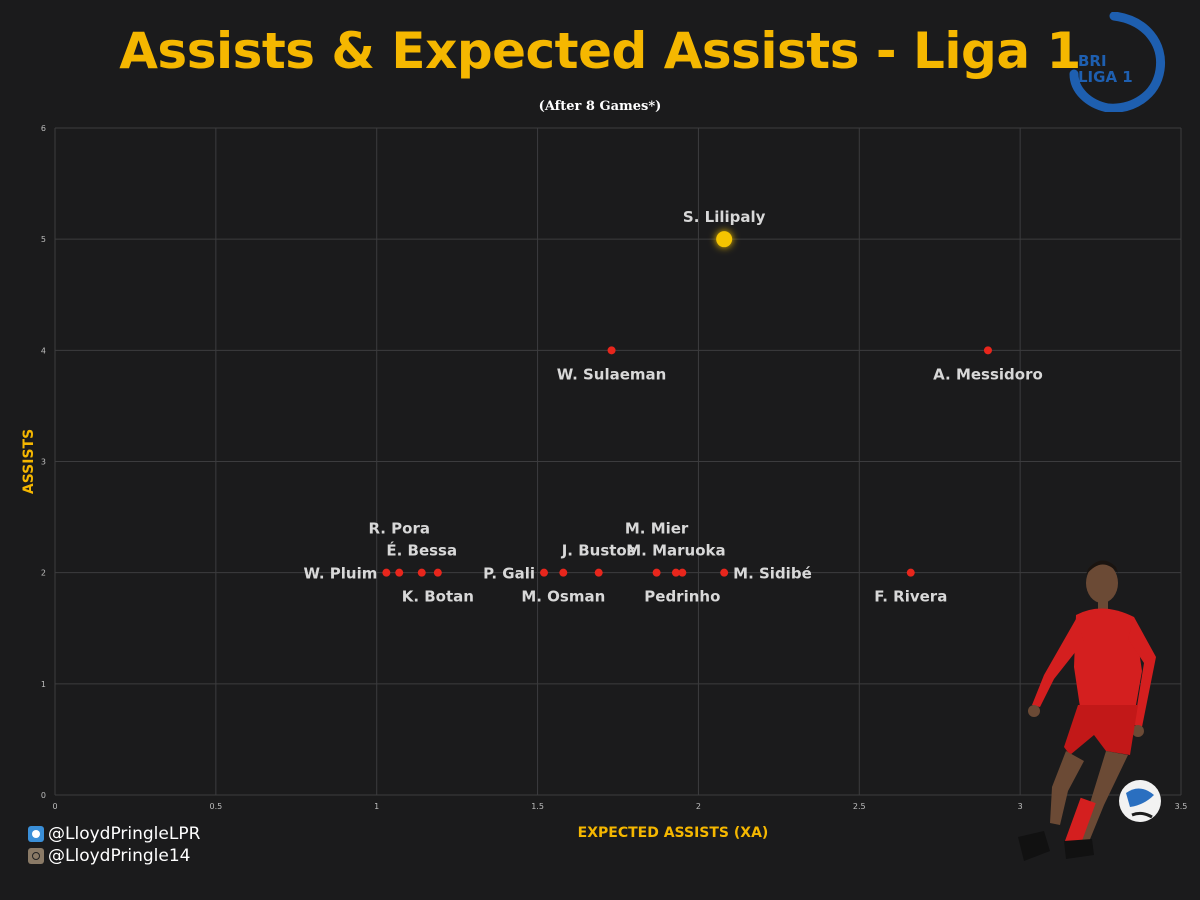 The width and height of the screenshot is (1200, 900). What do you see at coordinates (43, 350) in the screenshot?
I see `y-tick-label: 4` at bounding box center [43, 350].